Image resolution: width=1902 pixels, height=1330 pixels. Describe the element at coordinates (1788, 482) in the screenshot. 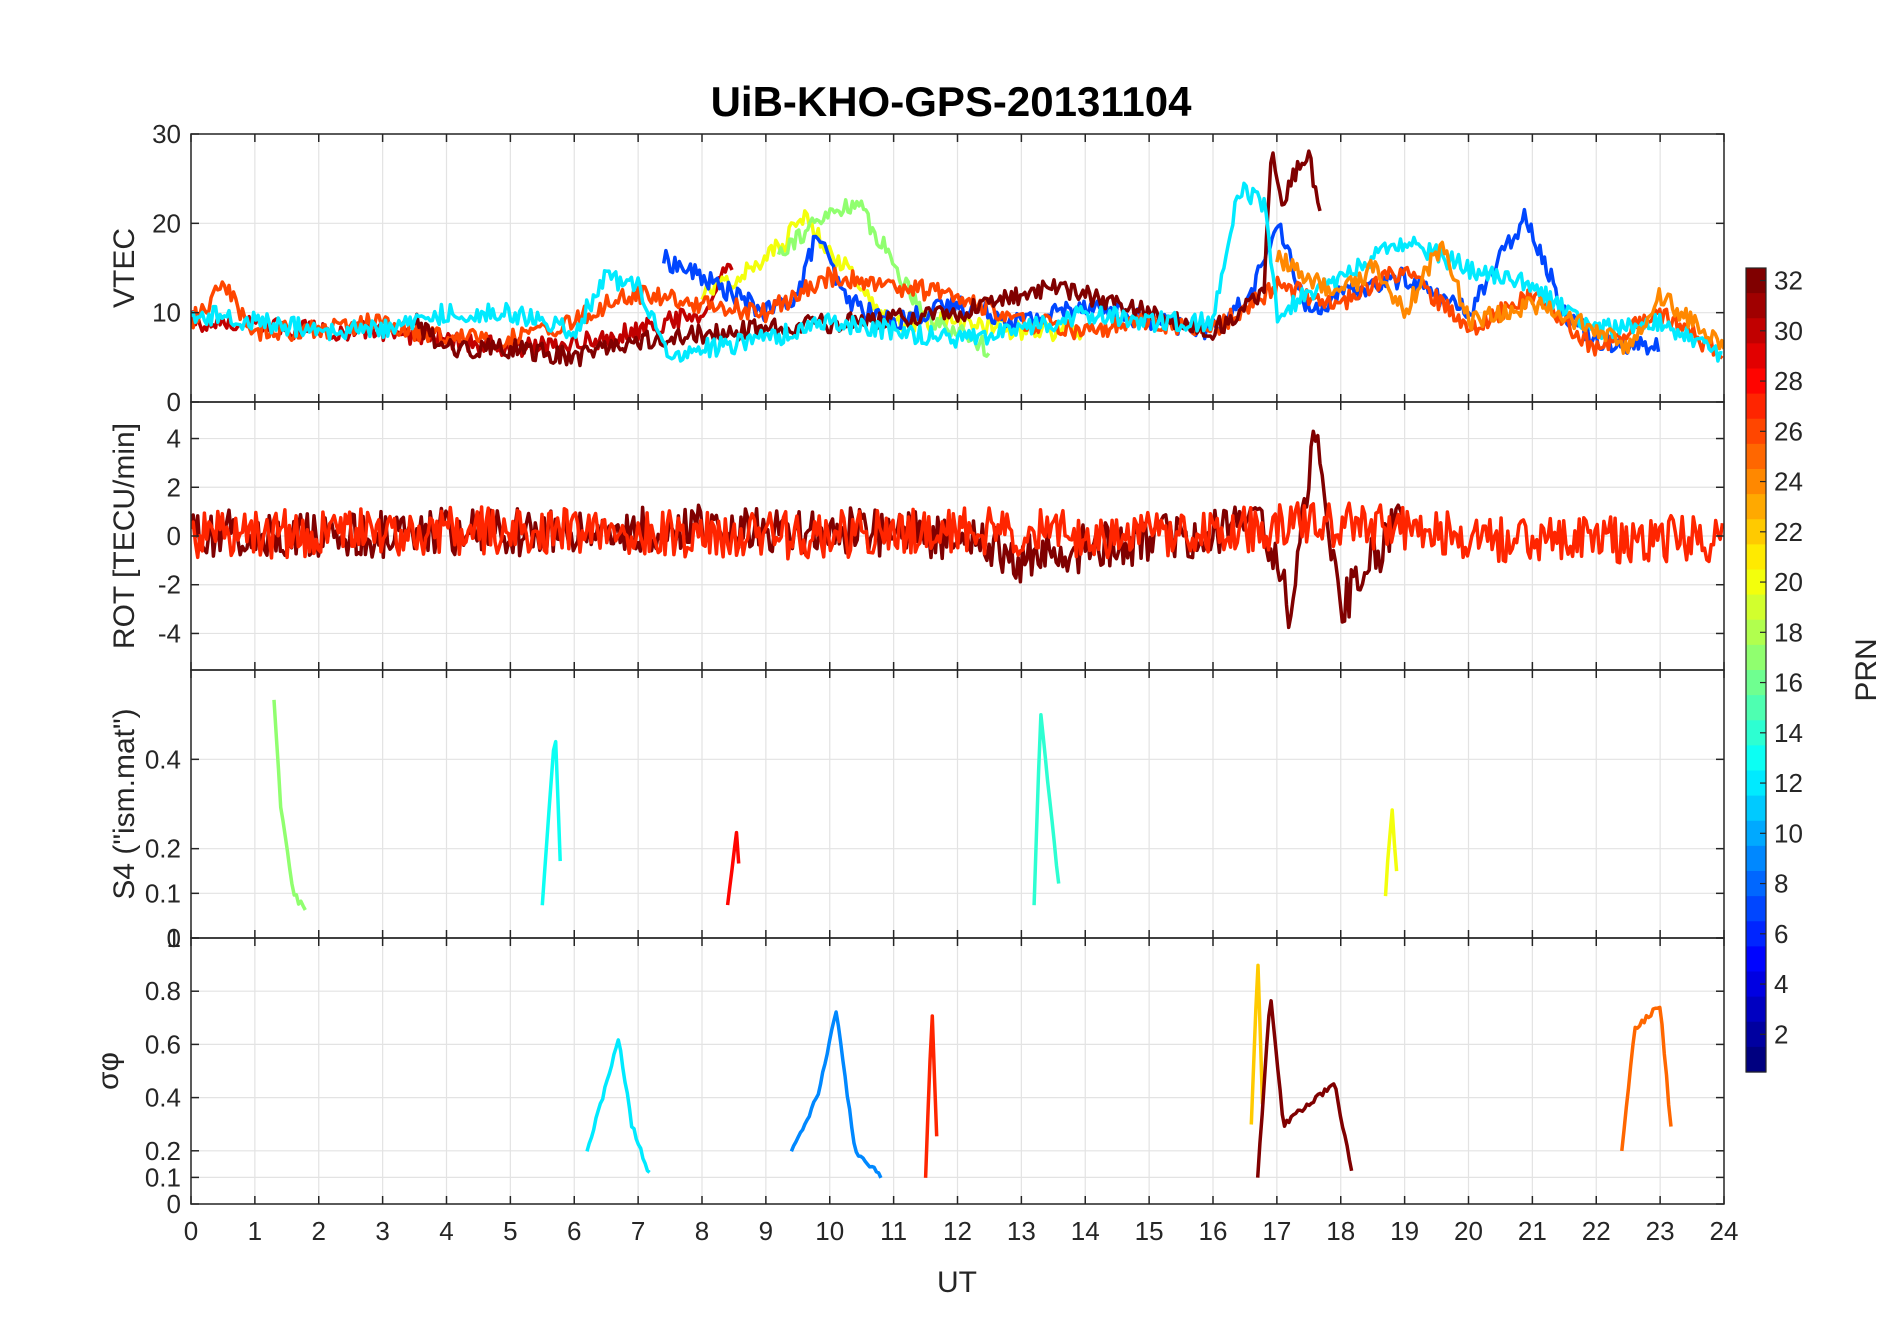

I see `colorbar-tick-label: 24` at that location.